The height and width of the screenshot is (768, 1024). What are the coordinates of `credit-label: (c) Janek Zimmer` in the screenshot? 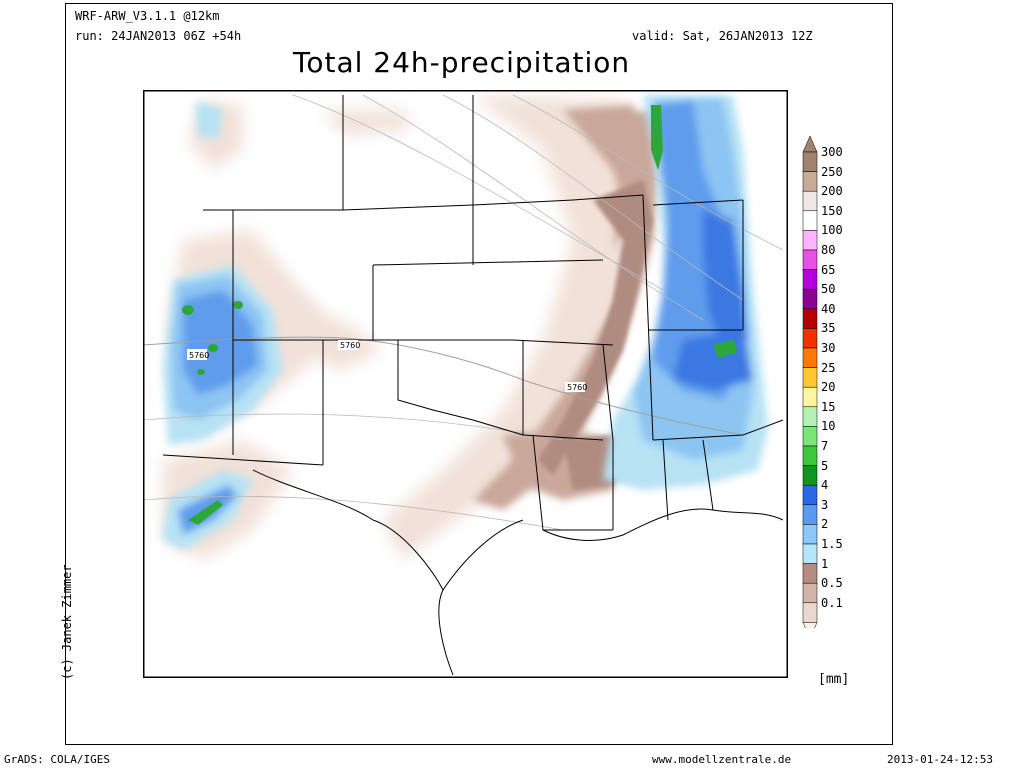 It's located at (67, 622).